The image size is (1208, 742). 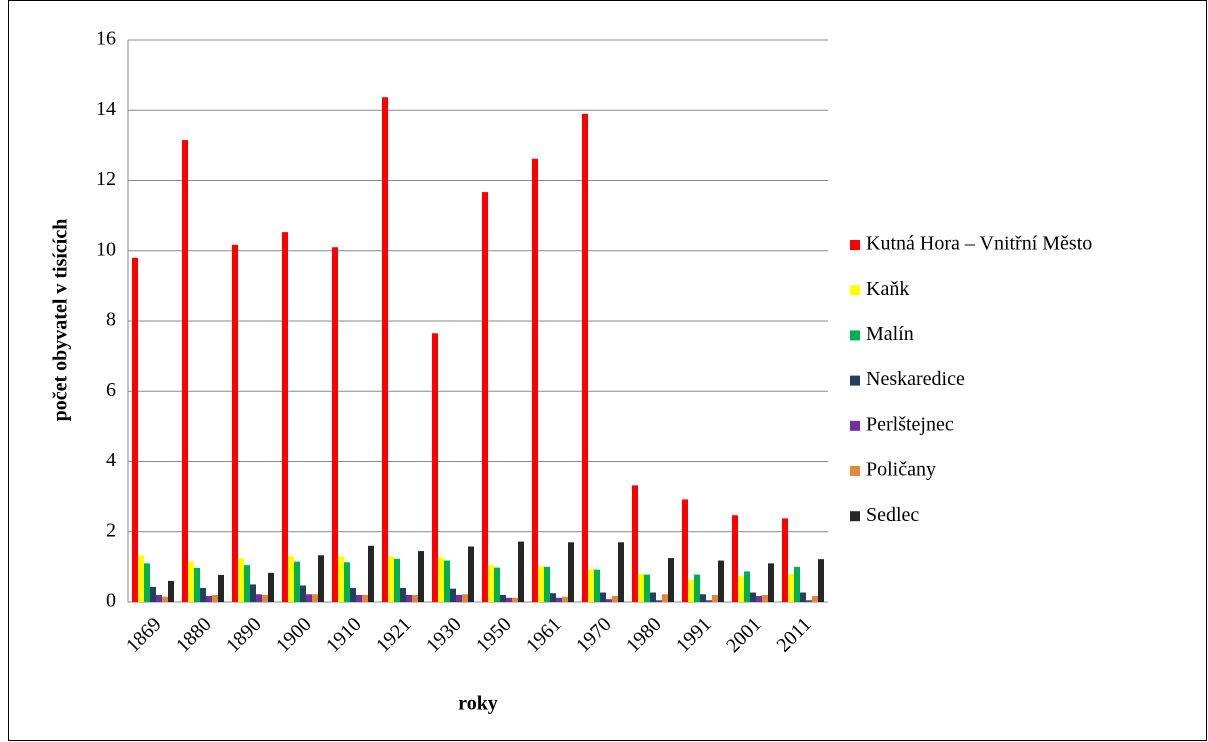 I want to click on y-tick-label: 2, so click(x=111, y=530).